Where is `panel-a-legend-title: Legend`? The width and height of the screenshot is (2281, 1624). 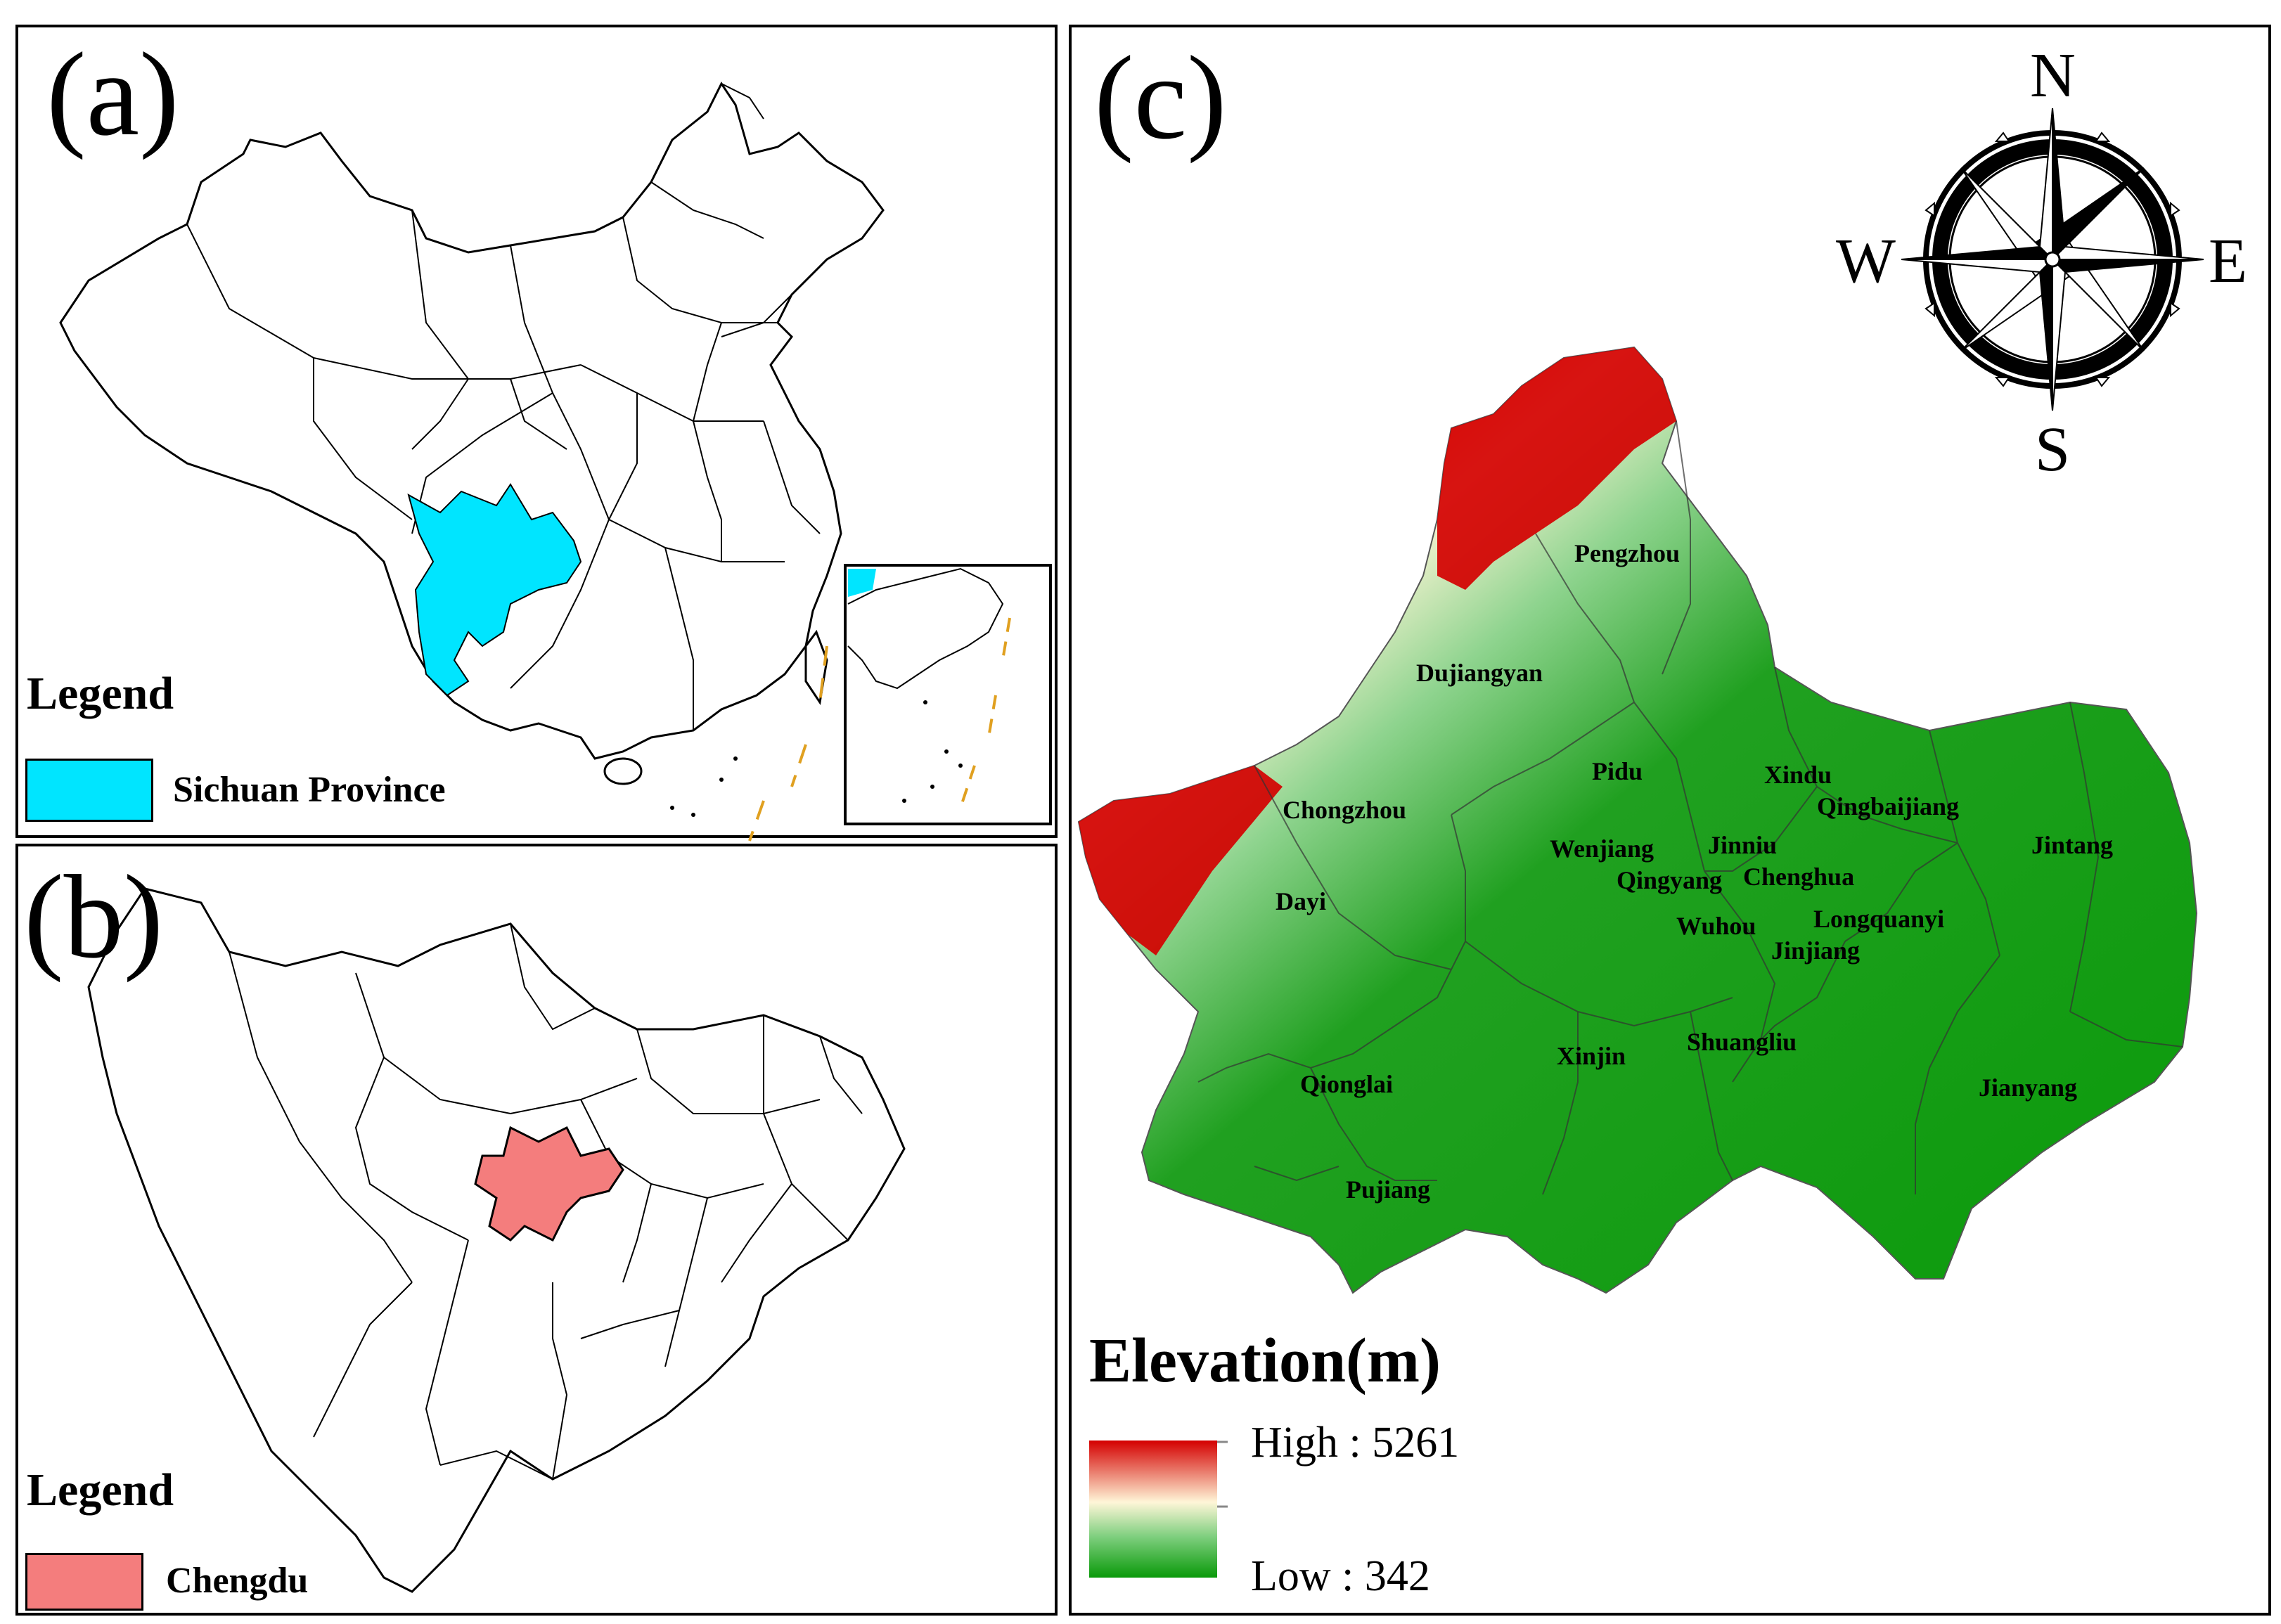
panel-a-legend-title: Legend is located at coordinates (100, 693).